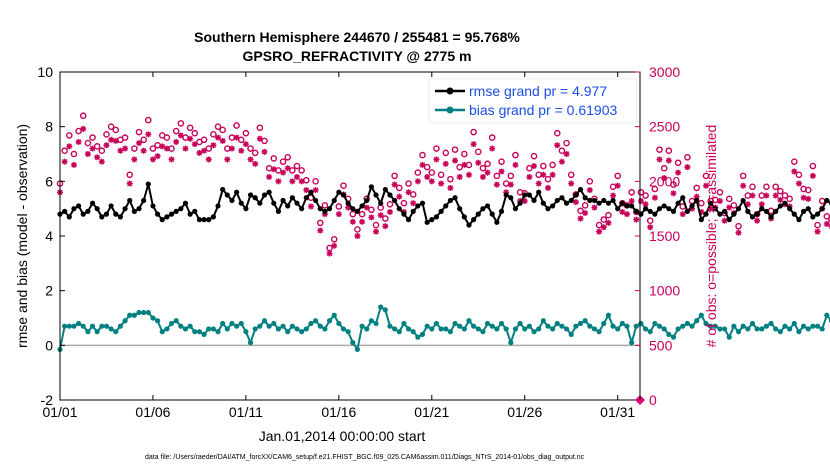 Image resolution: width=830 pixels, height=470 pixels. Describe the element at coordinates (342, 436) in the screenshot. I see `x-axis-label: Jan.01,2014 00:00:00 start` at that location.